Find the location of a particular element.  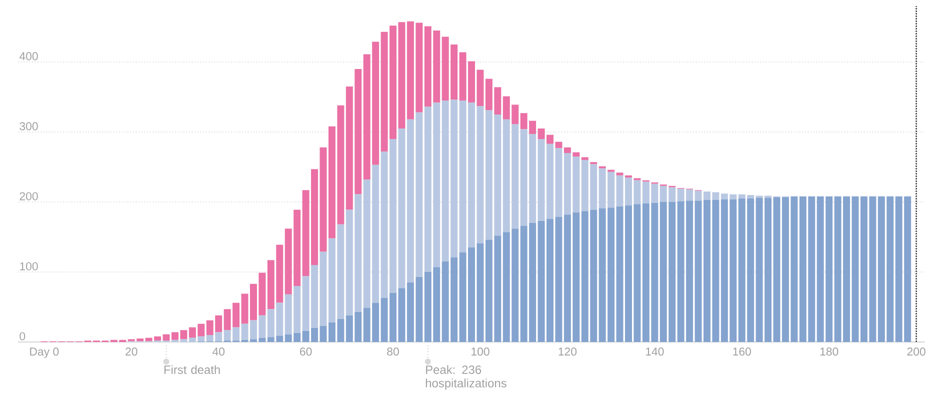

y-tick-label: 0 is located at coordinates (23, 336).